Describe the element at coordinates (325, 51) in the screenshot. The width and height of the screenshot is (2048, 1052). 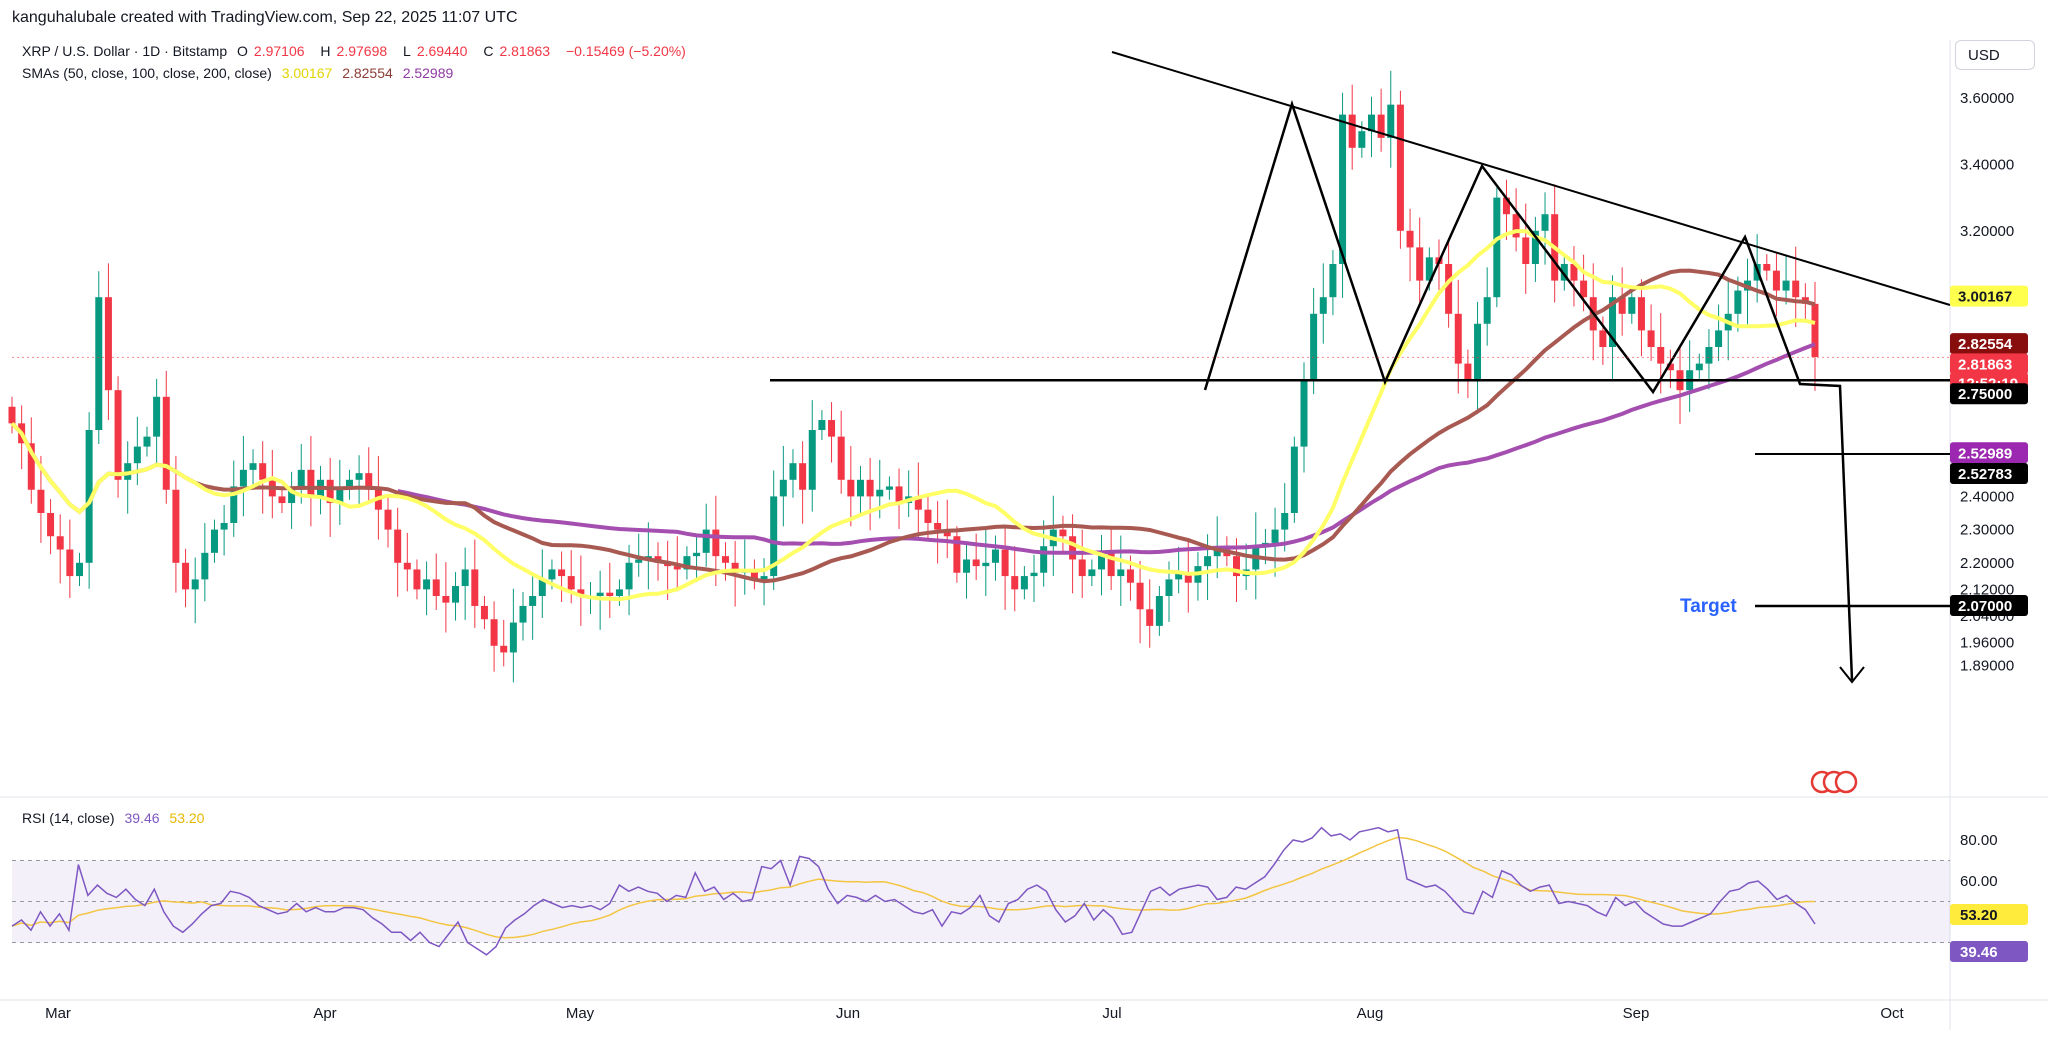
I see `high-label: H` at that location.